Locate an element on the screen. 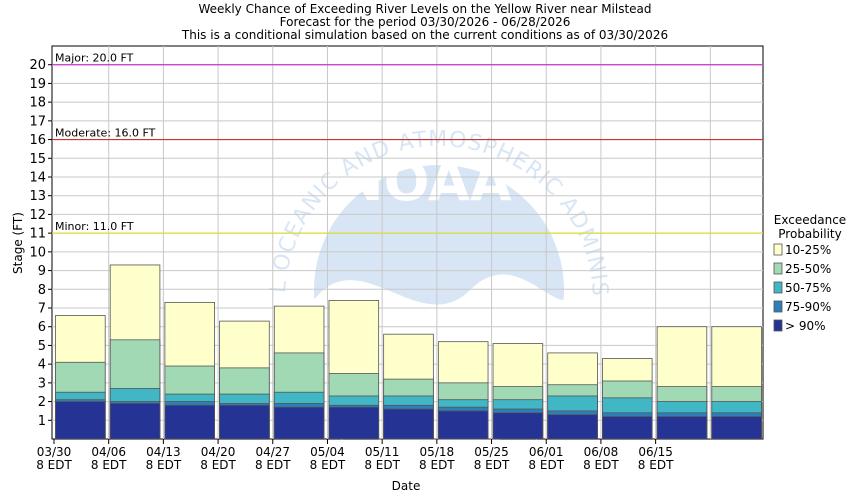 This screenshot has width=850, height=500. y-tick-label: 3 is located at coordinates (42, 383).